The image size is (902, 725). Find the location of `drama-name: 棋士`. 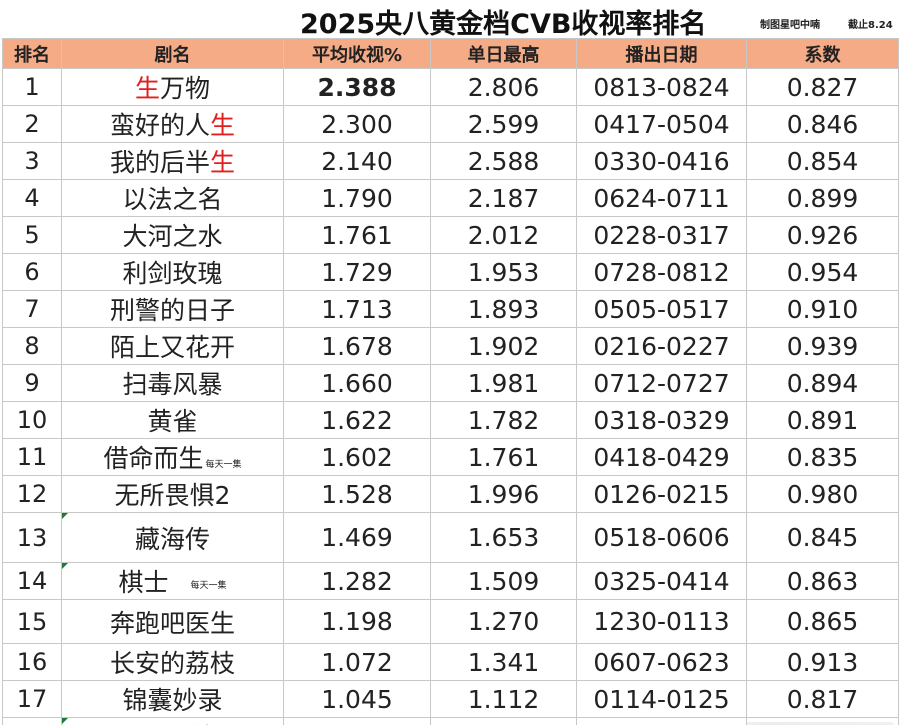

drama-name: 棋士 is located at coordinates (143, 582).